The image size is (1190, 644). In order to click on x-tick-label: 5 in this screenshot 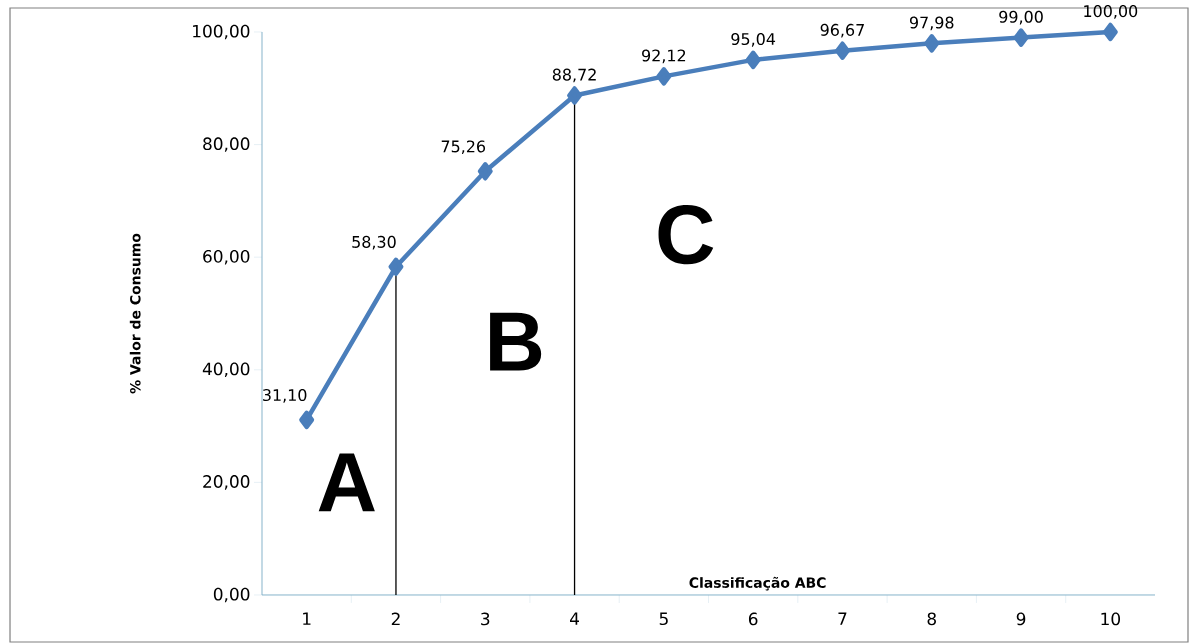, I will do `click(663, 619)`.